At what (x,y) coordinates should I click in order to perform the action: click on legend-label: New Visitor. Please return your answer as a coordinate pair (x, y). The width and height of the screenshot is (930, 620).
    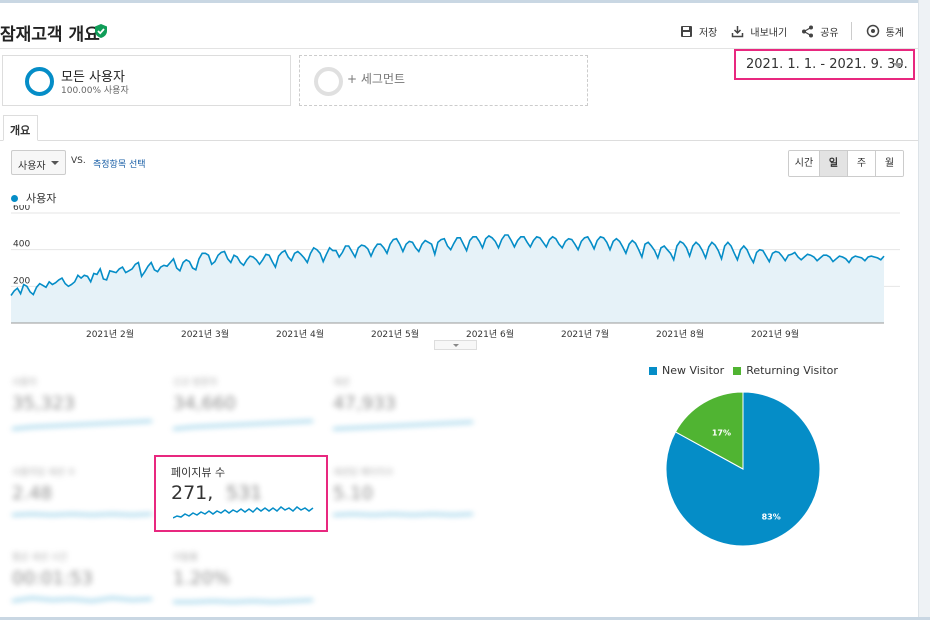
    Looking at the image, I should click on (693, 370).